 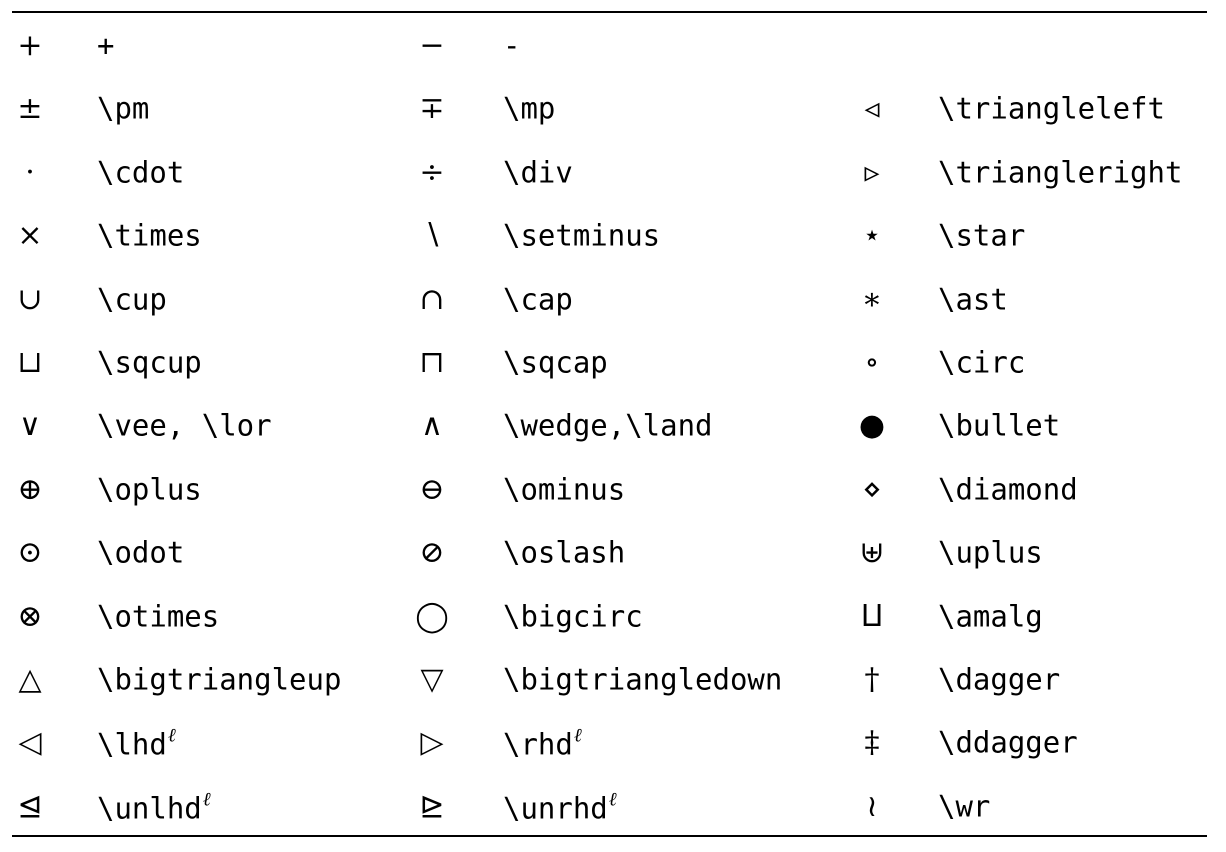 I want to click on latex-command: \lhdℓ, so click(x=136, y=743).